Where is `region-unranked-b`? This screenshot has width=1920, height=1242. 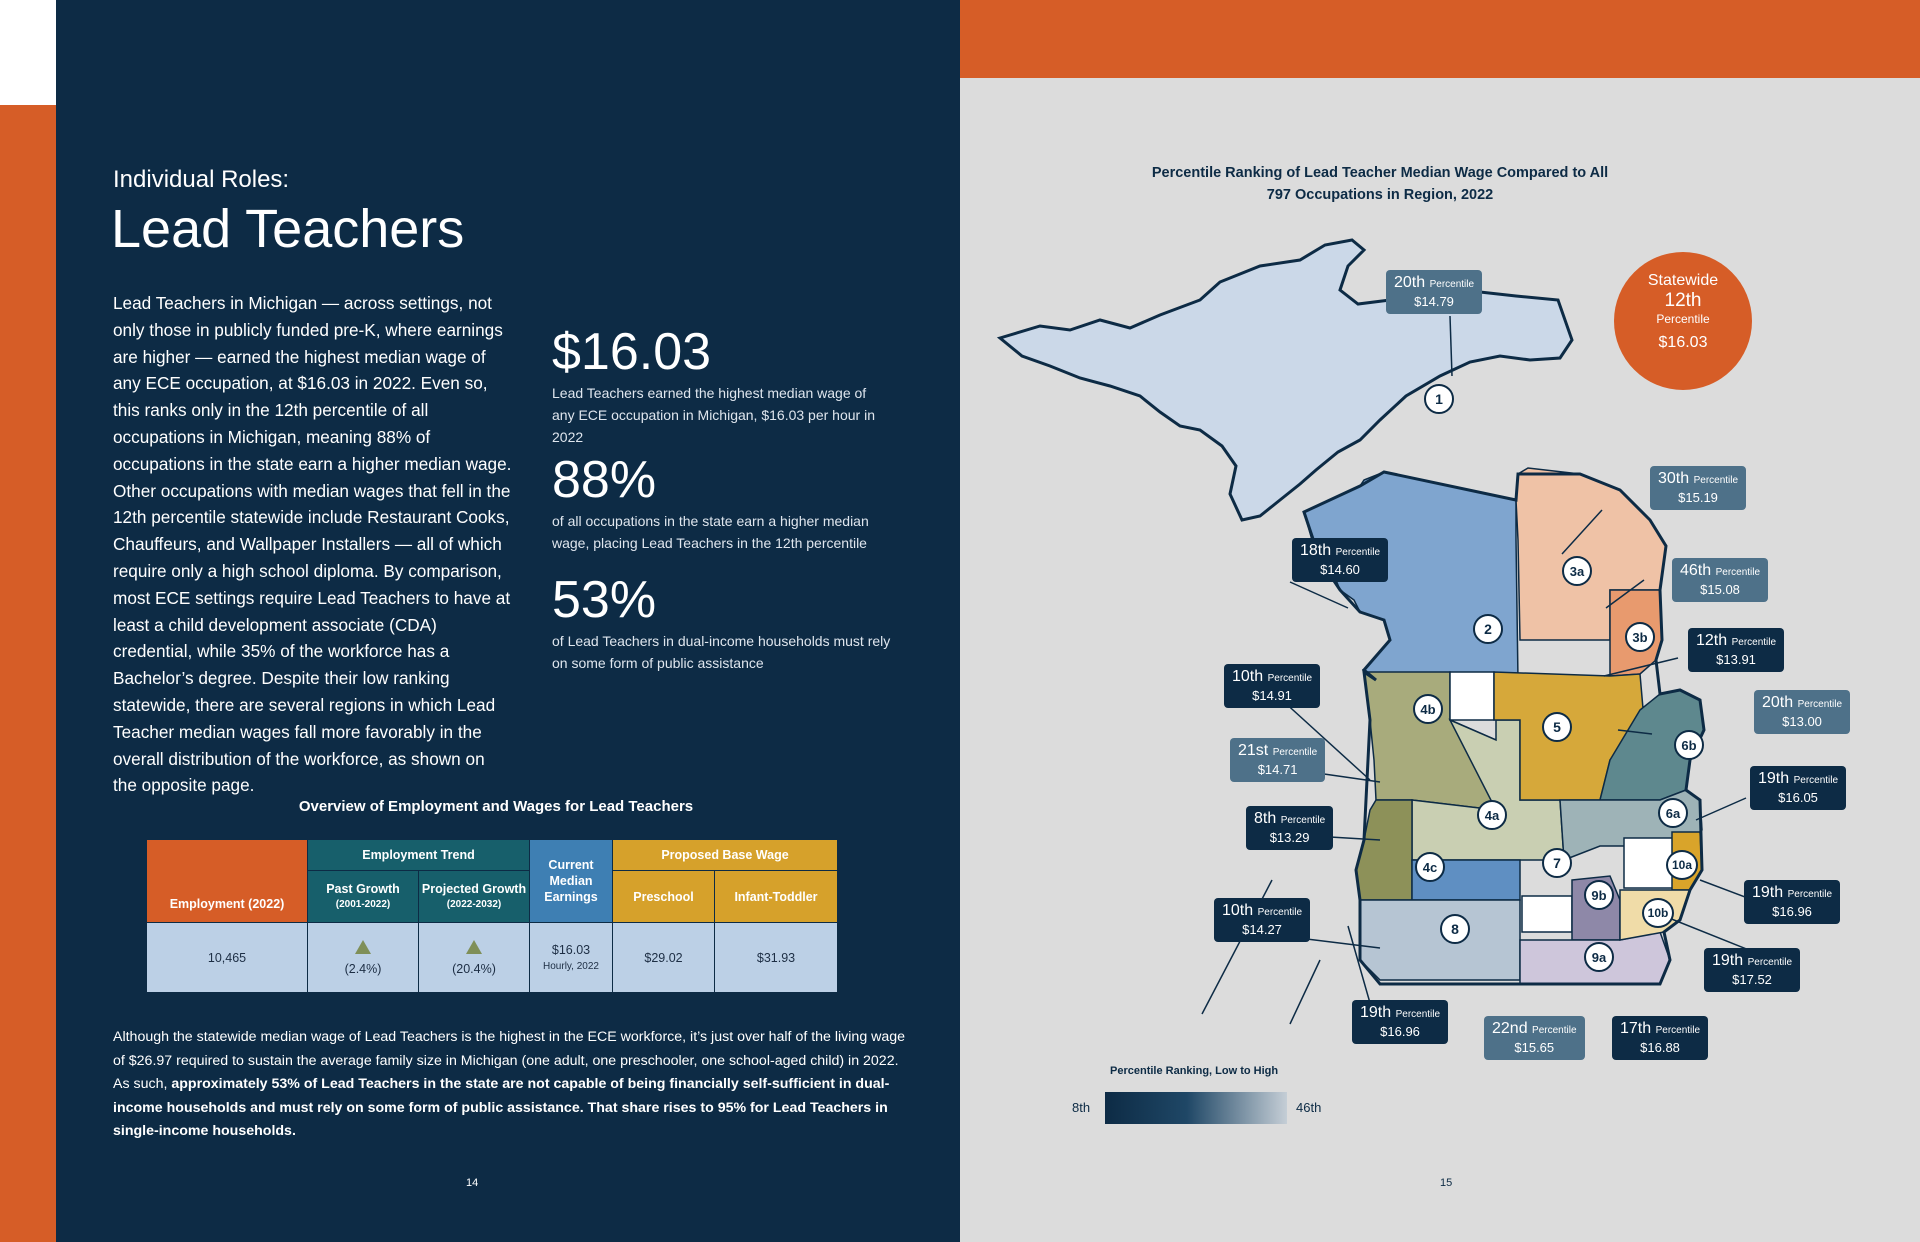
region-unranked-b is located at coordinates (1547, 914).